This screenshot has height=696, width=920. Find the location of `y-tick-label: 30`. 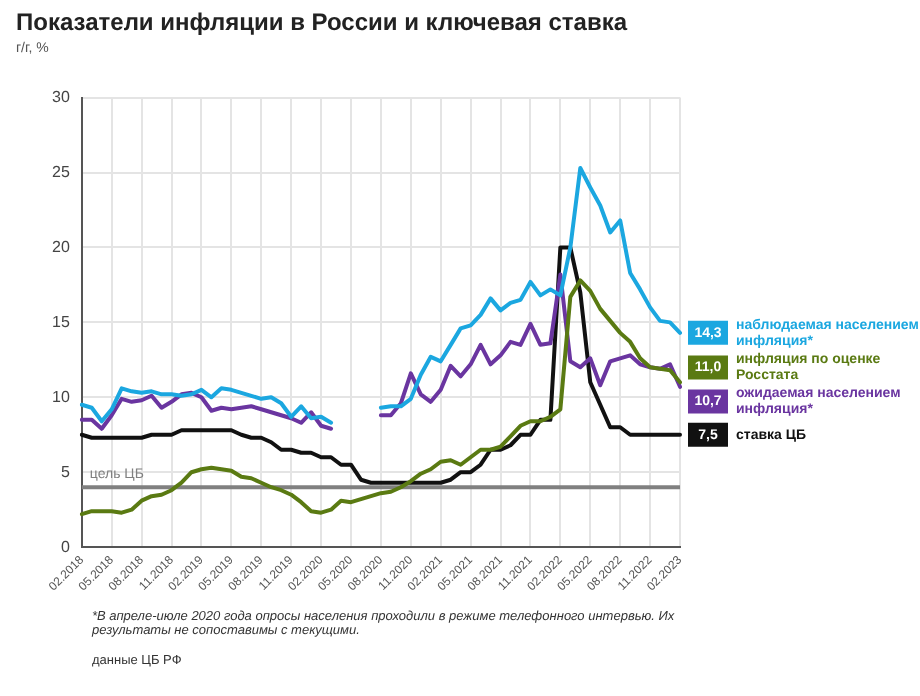

y-tick-label: 30 is located at coordinates (61, 97).